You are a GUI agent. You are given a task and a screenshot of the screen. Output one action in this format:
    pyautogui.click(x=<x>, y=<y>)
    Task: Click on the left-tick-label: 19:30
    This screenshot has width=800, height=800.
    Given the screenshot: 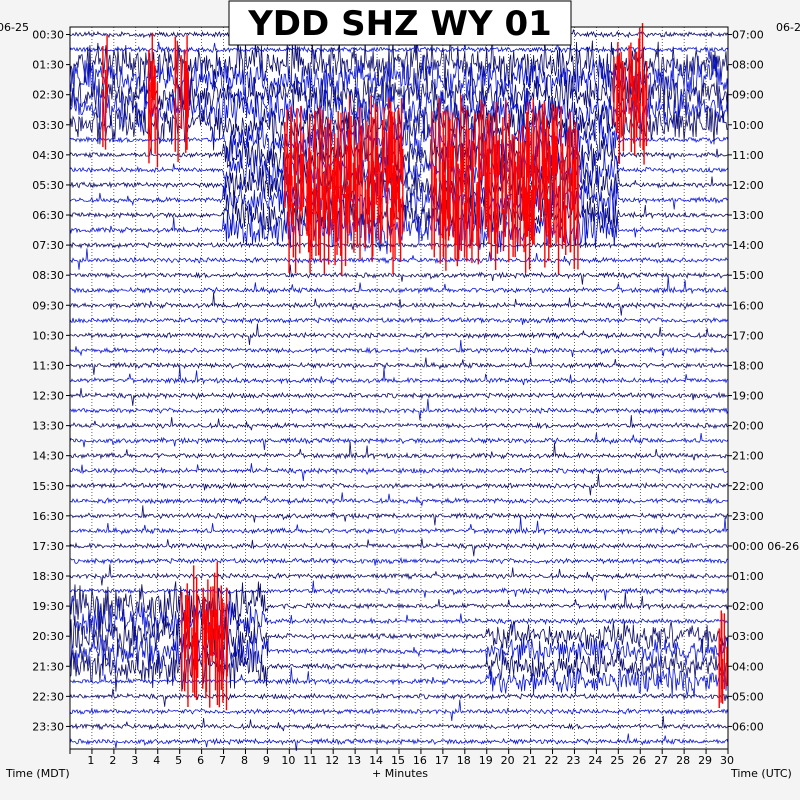 What is the action you would take?
    pyautogui.click(x=48, y=606)
    